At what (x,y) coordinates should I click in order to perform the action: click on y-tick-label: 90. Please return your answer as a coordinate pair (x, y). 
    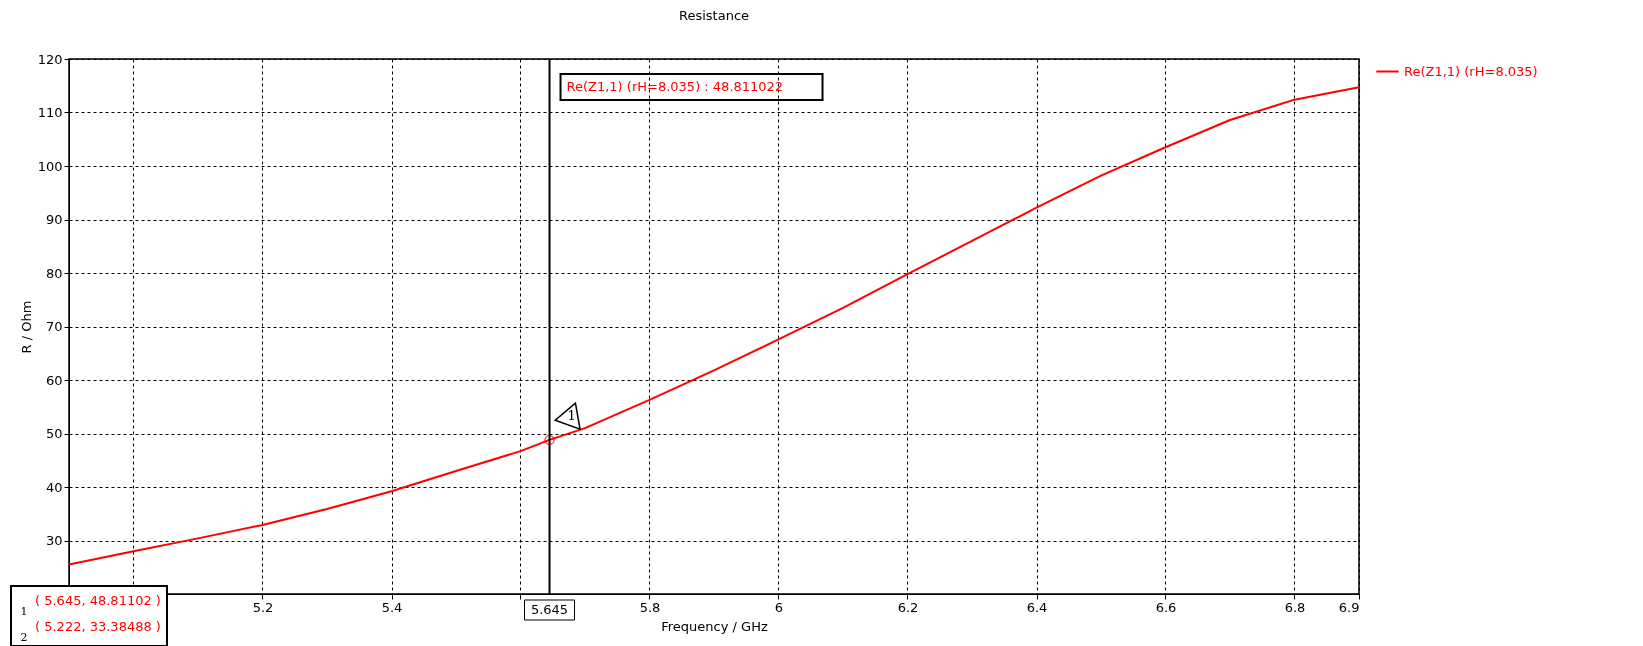
    Looking at the image, I should click on (54, 219).